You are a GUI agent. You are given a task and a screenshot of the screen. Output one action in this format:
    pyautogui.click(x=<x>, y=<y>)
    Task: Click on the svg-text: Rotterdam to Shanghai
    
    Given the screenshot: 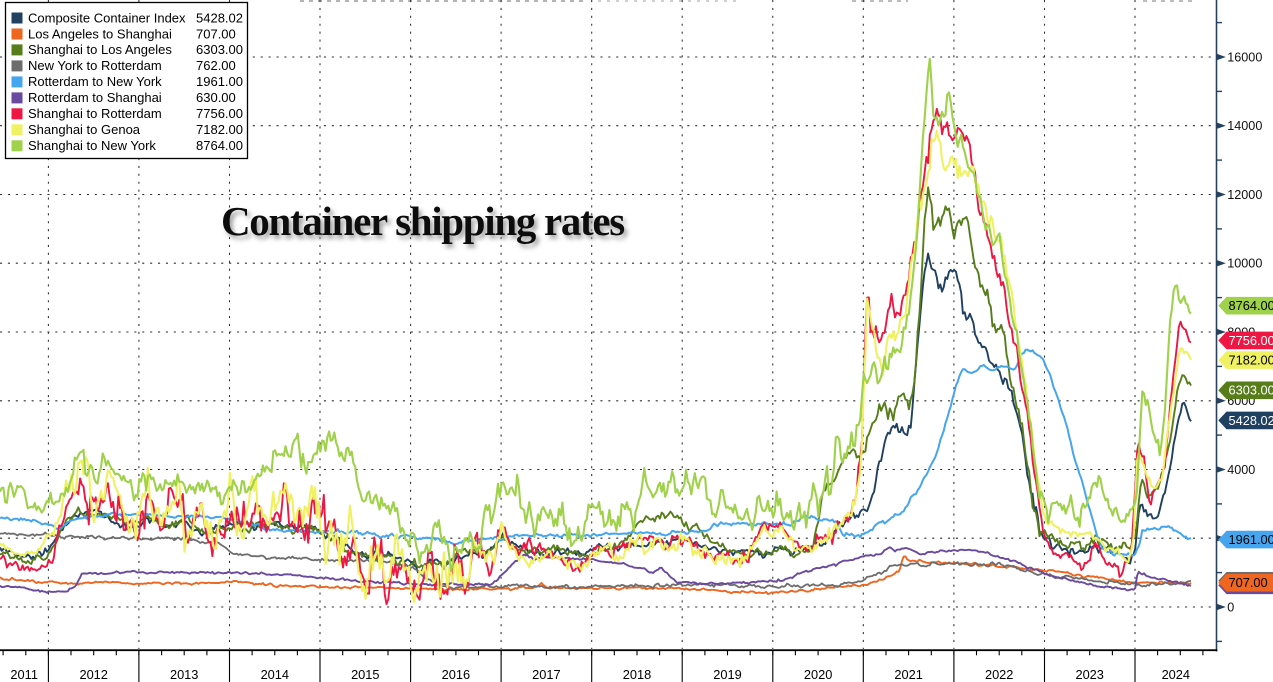 What is the action you would take?
    pyautogui.click(x=95, y=97)
    